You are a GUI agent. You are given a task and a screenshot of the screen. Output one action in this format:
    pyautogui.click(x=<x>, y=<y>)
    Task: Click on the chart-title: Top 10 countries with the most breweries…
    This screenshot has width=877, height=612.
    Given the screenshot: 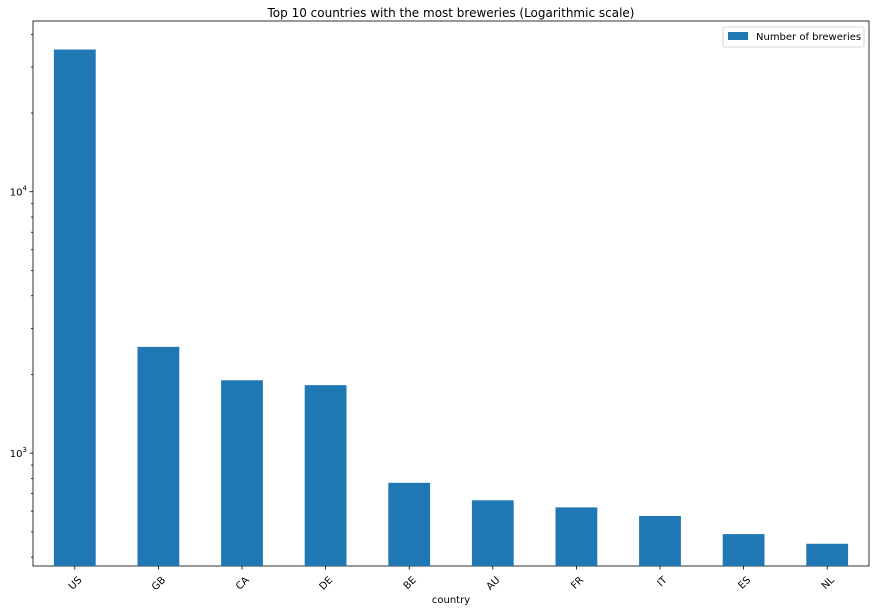 What is the action you would take?
    pyautogui.click(x=451, y=13)
    